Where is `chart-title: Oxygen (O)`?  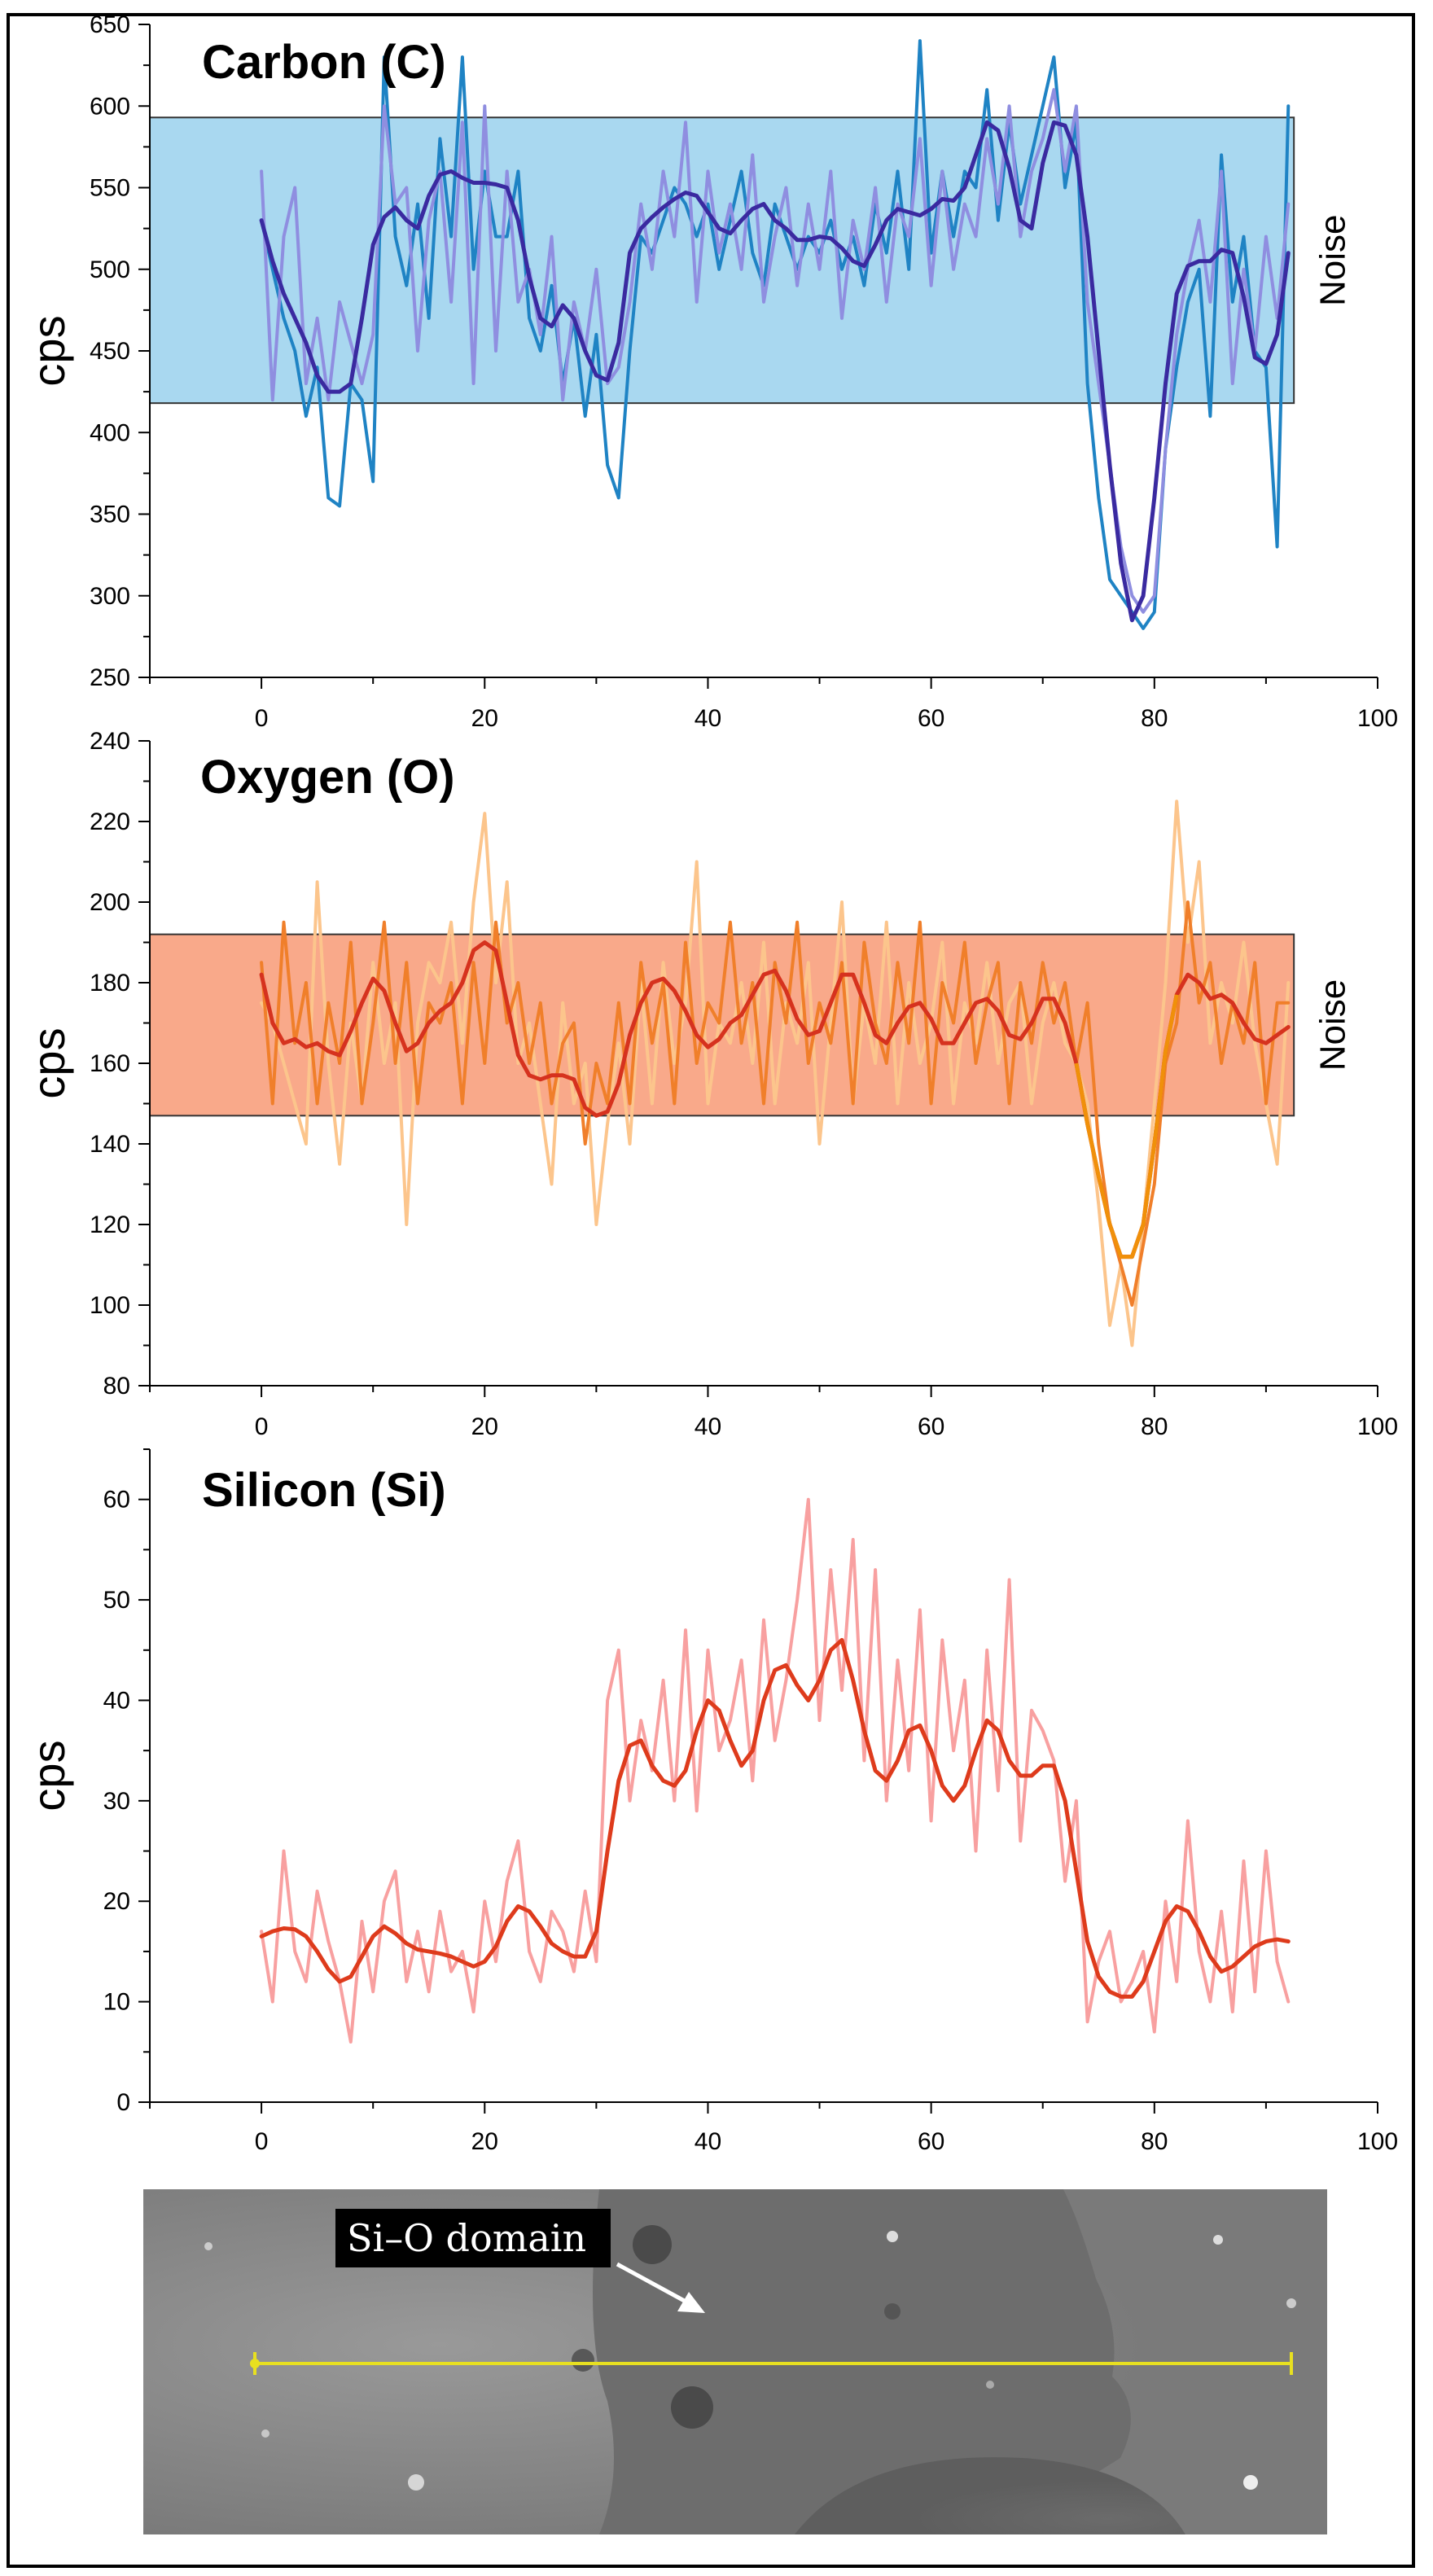 chart-title: Oxygen (O) is located at coordinates (328, 777).